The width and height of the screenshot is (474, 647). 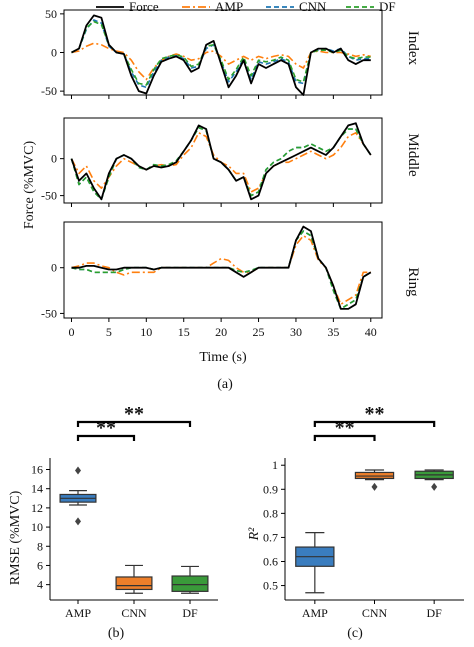 What do you see at coordinates (144, 7) in the screenshot?
I see `legend-label-force: Force` at bounding box center [144, 7].